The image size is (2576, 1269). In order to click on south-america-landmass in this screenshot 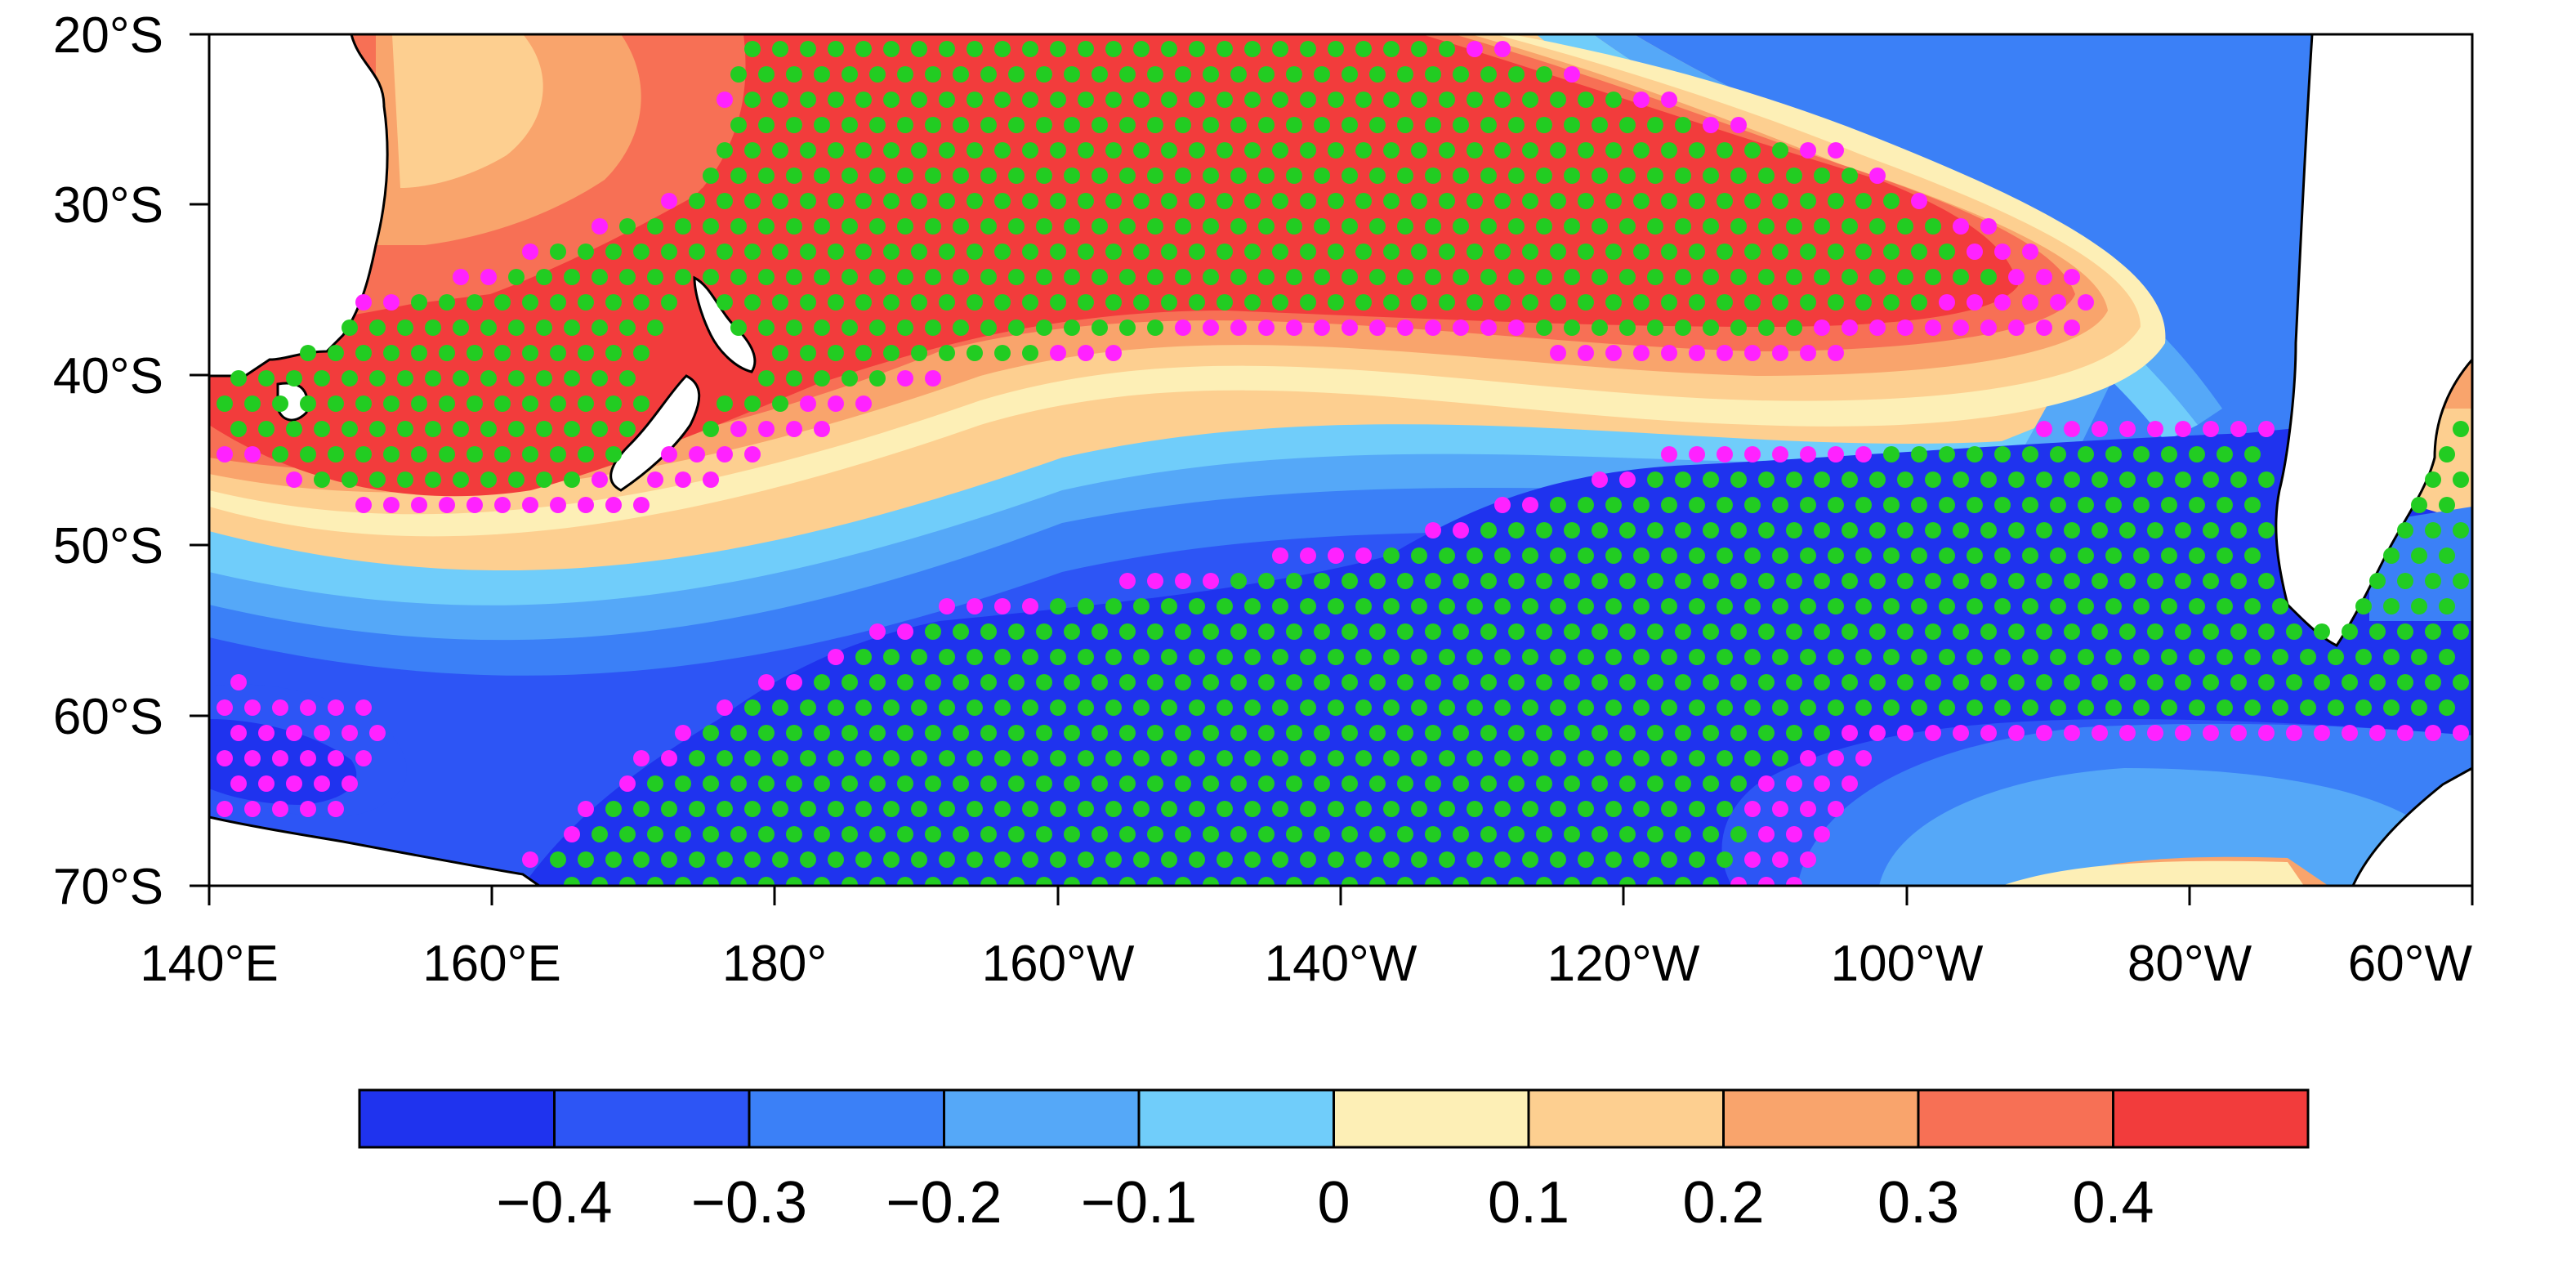, I will do `click(2374, 341)`.